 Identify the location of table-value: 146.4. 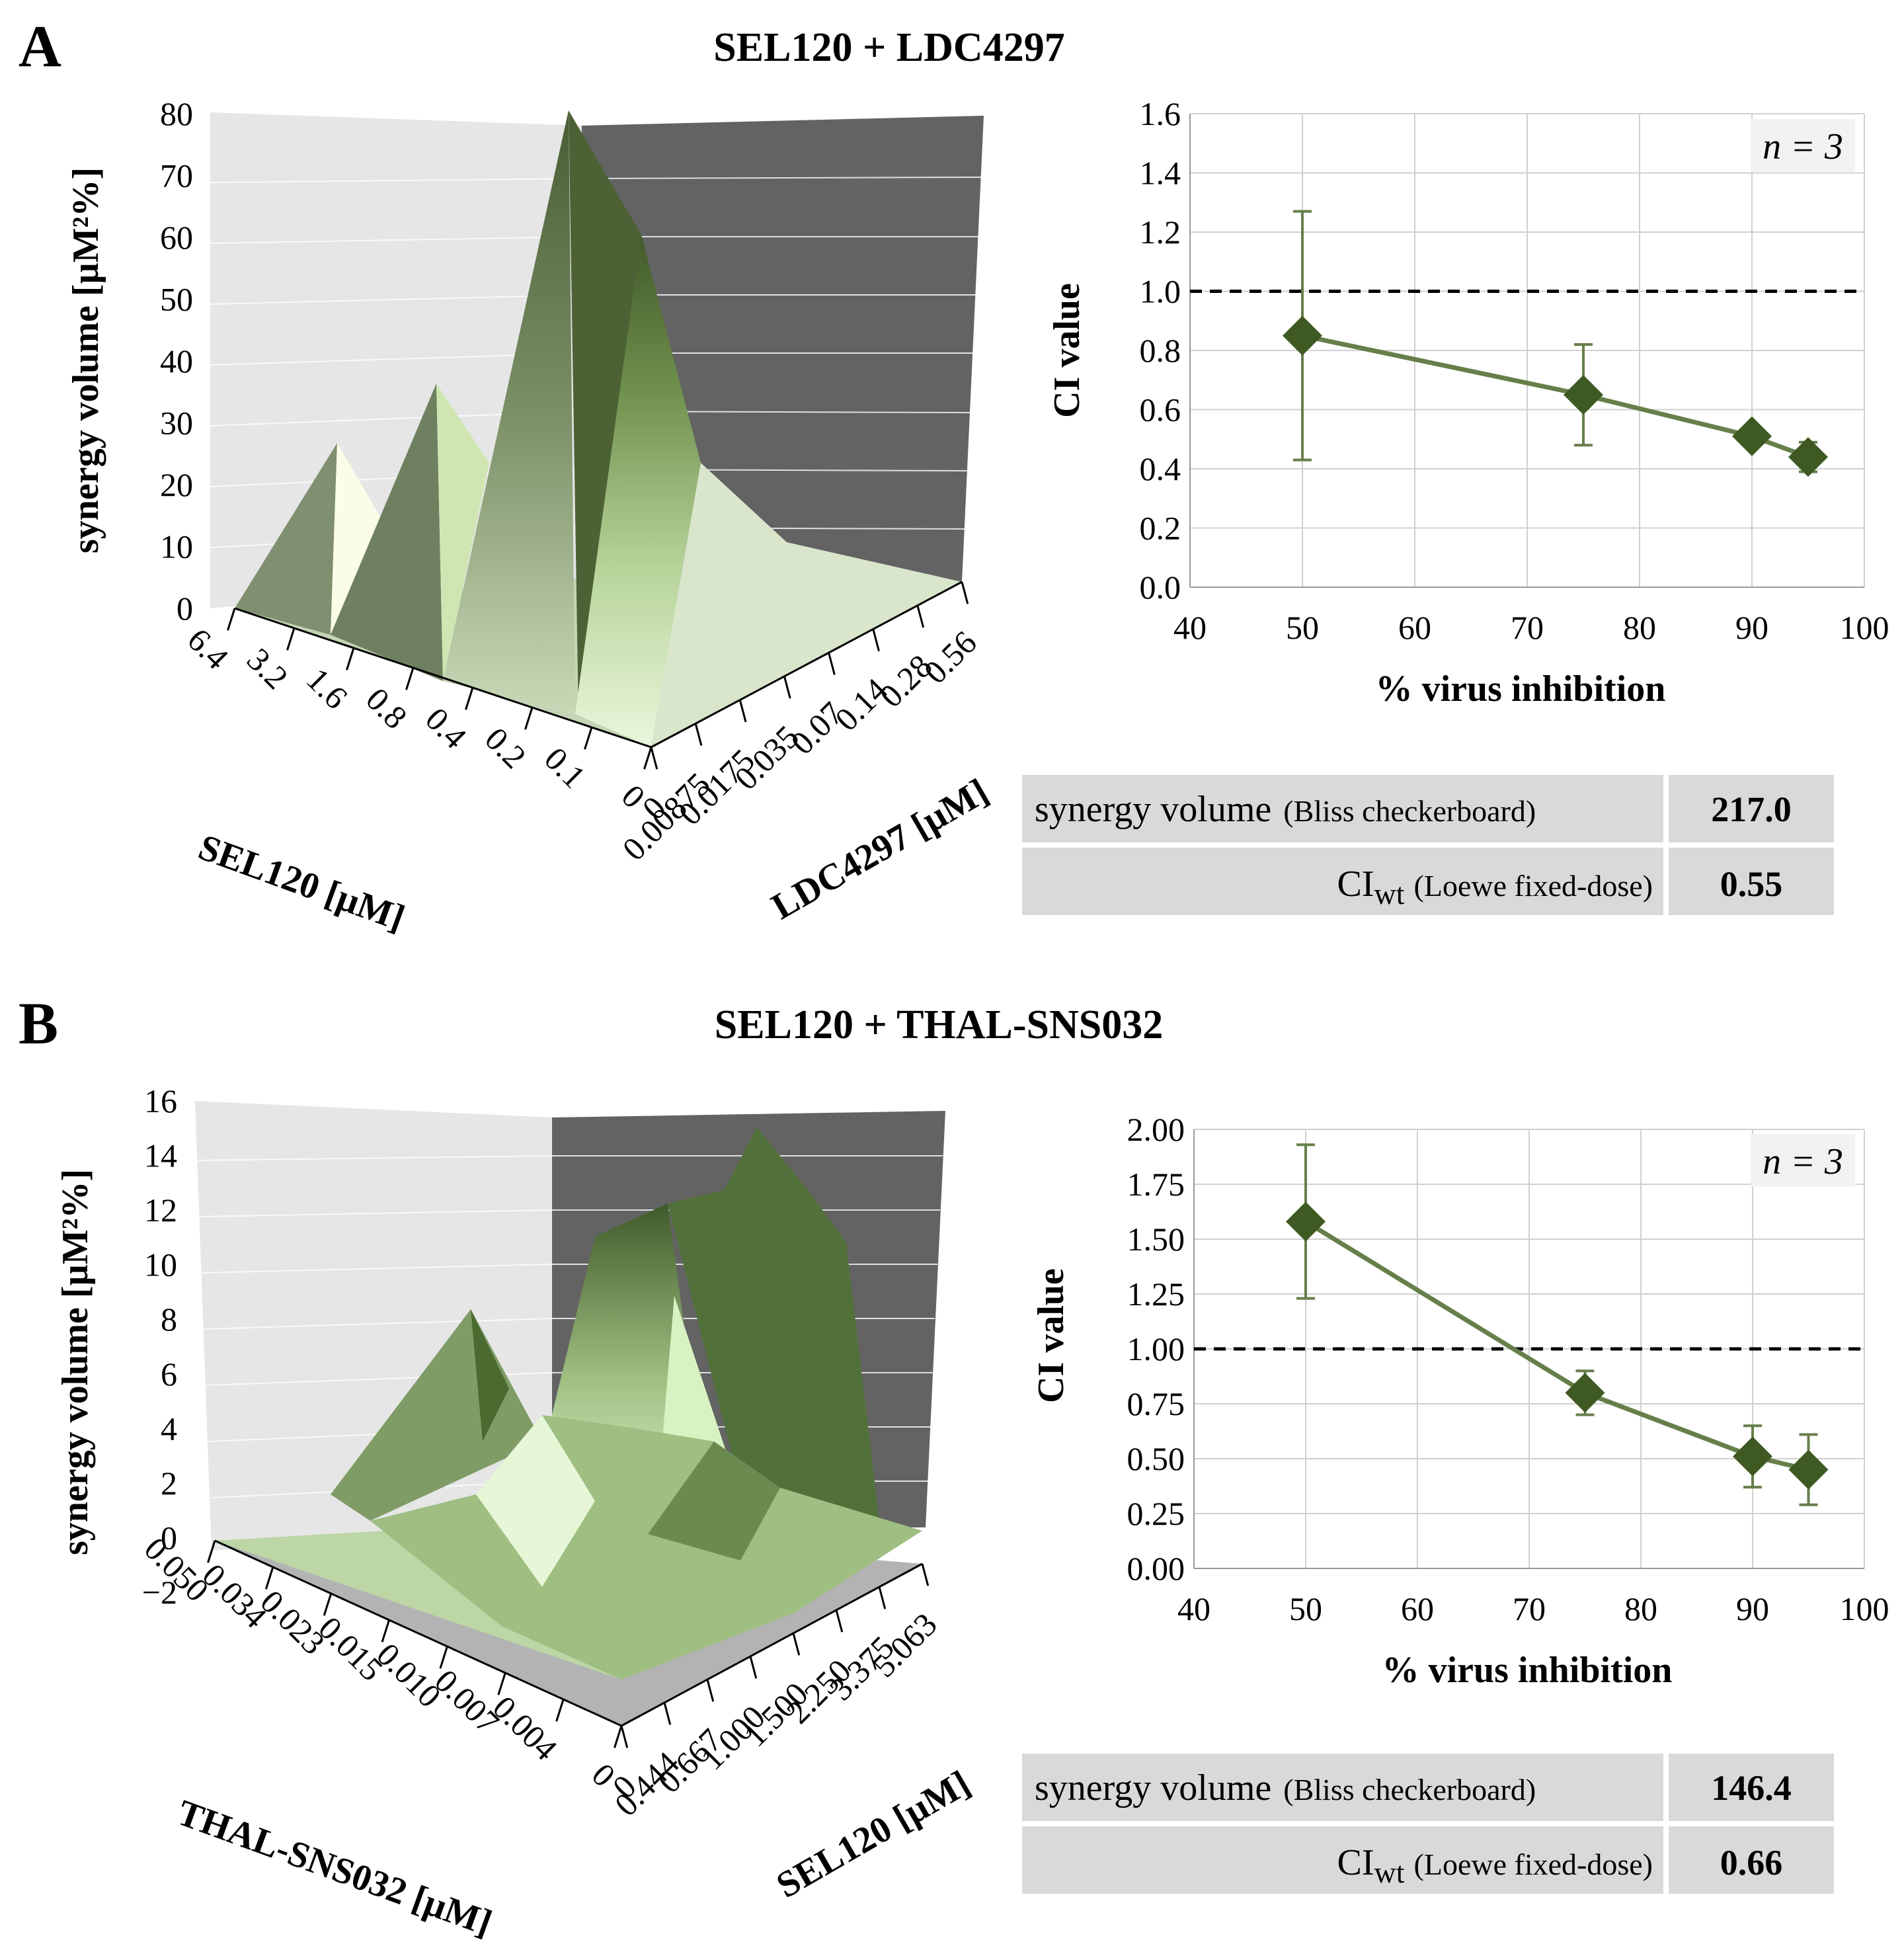
(1751, 1788).